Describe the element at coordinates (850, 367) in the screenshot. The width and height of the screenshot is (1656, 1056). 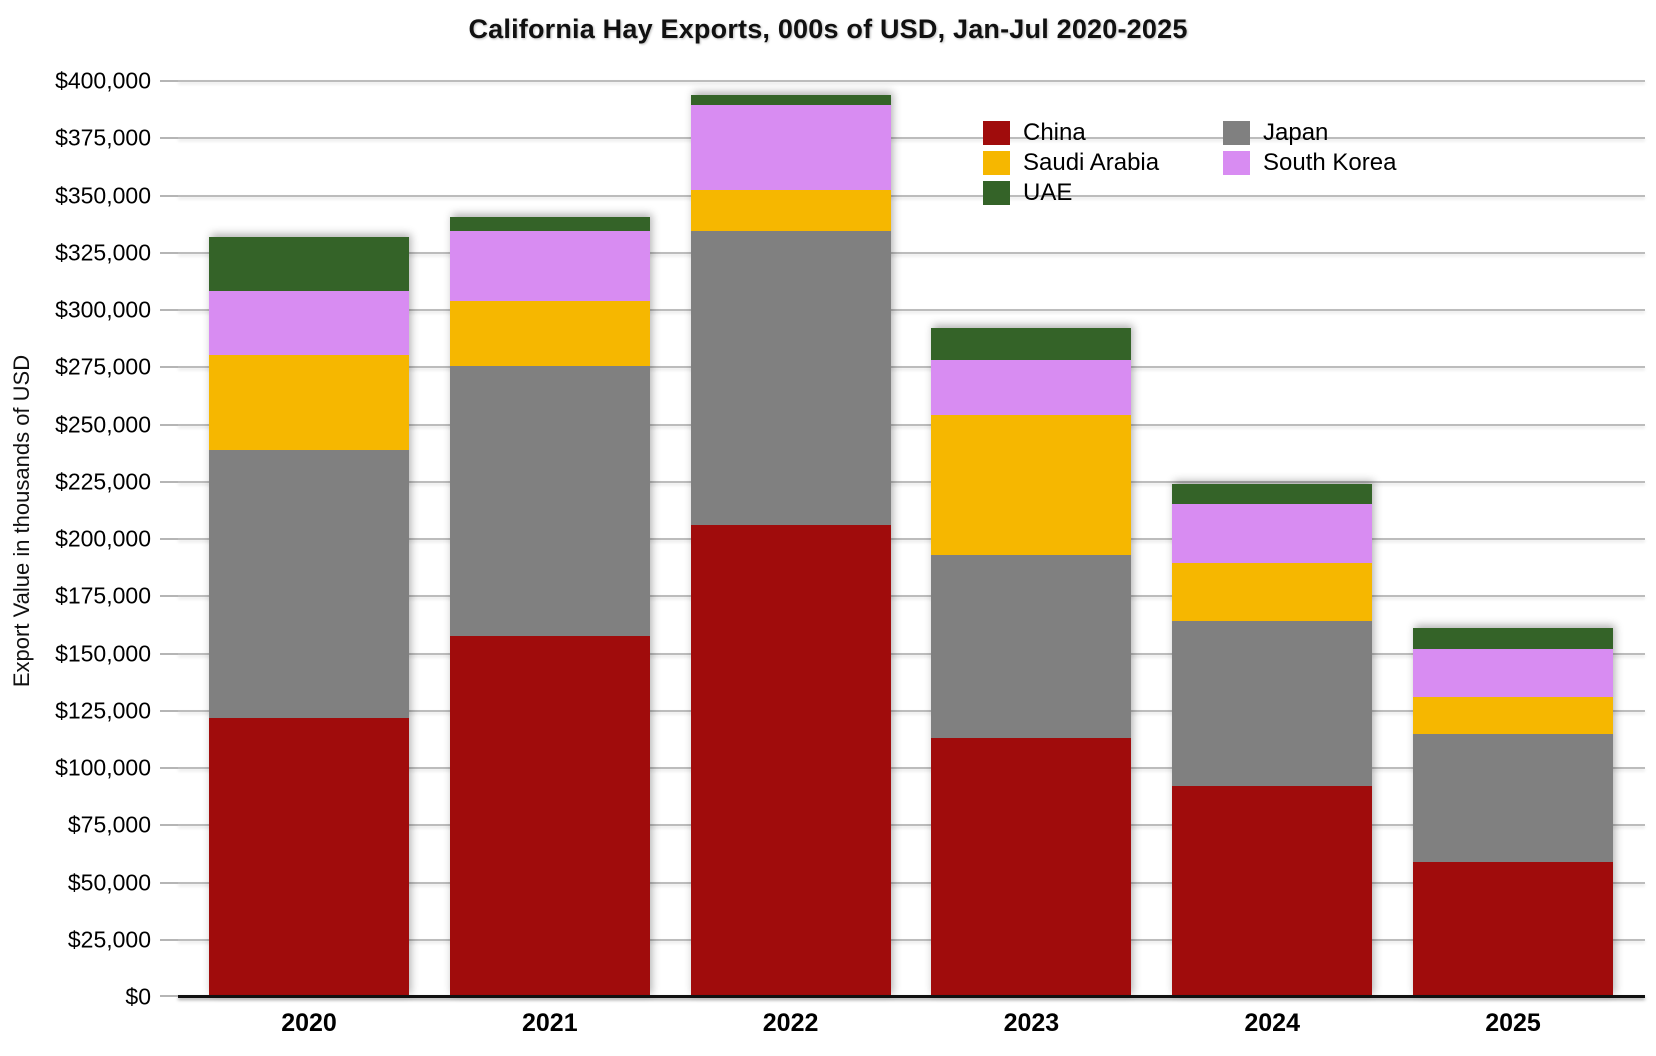
I see `gridline-275000: $275,000` at that location.